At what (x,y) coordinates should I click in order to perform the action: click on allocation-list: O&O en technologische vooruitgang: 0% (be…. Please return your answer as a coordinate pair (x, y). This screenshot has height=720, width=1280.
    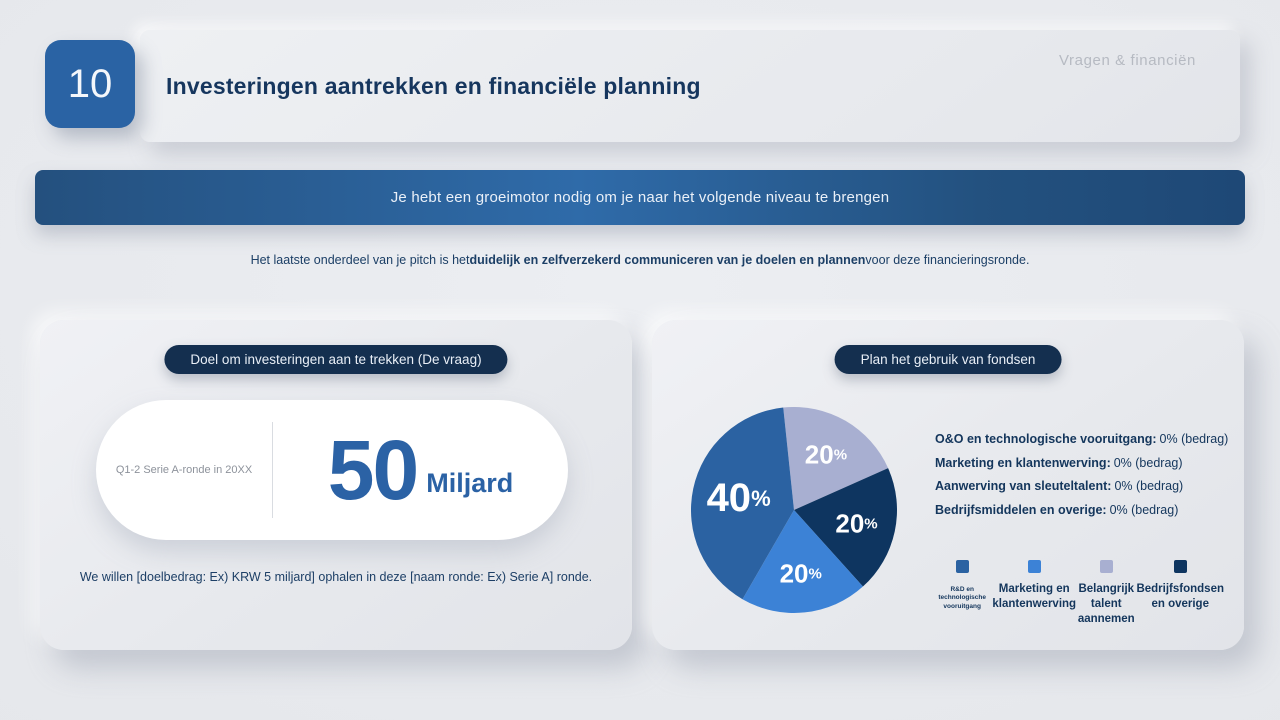
    Looking at the image, I should click on (1085, 479).